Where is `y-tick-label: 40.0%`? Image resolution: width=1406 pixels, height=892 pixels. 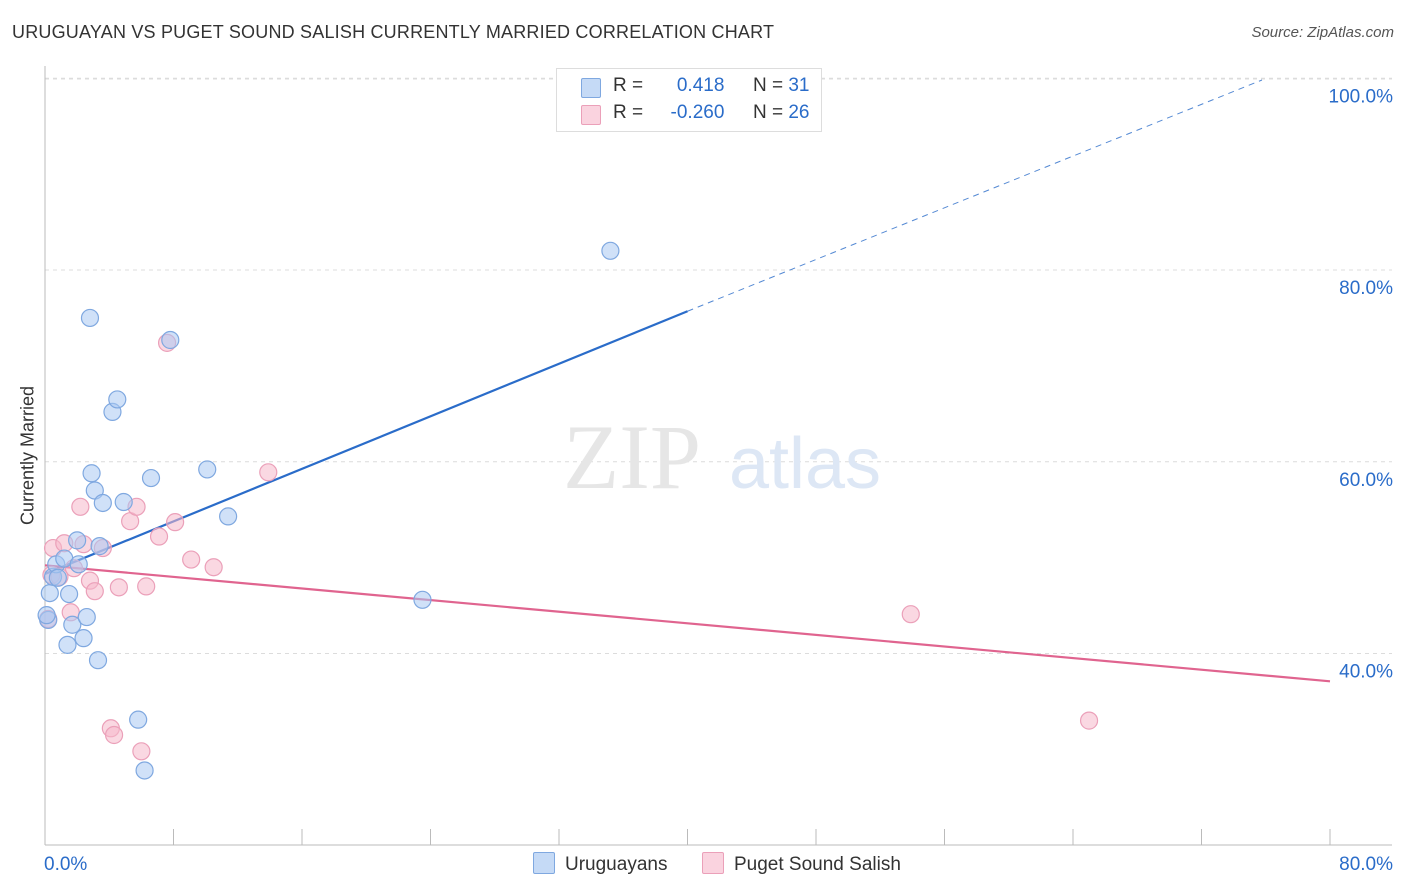
y-tick-label: 40.0% is located at coordinates (1366, 672).